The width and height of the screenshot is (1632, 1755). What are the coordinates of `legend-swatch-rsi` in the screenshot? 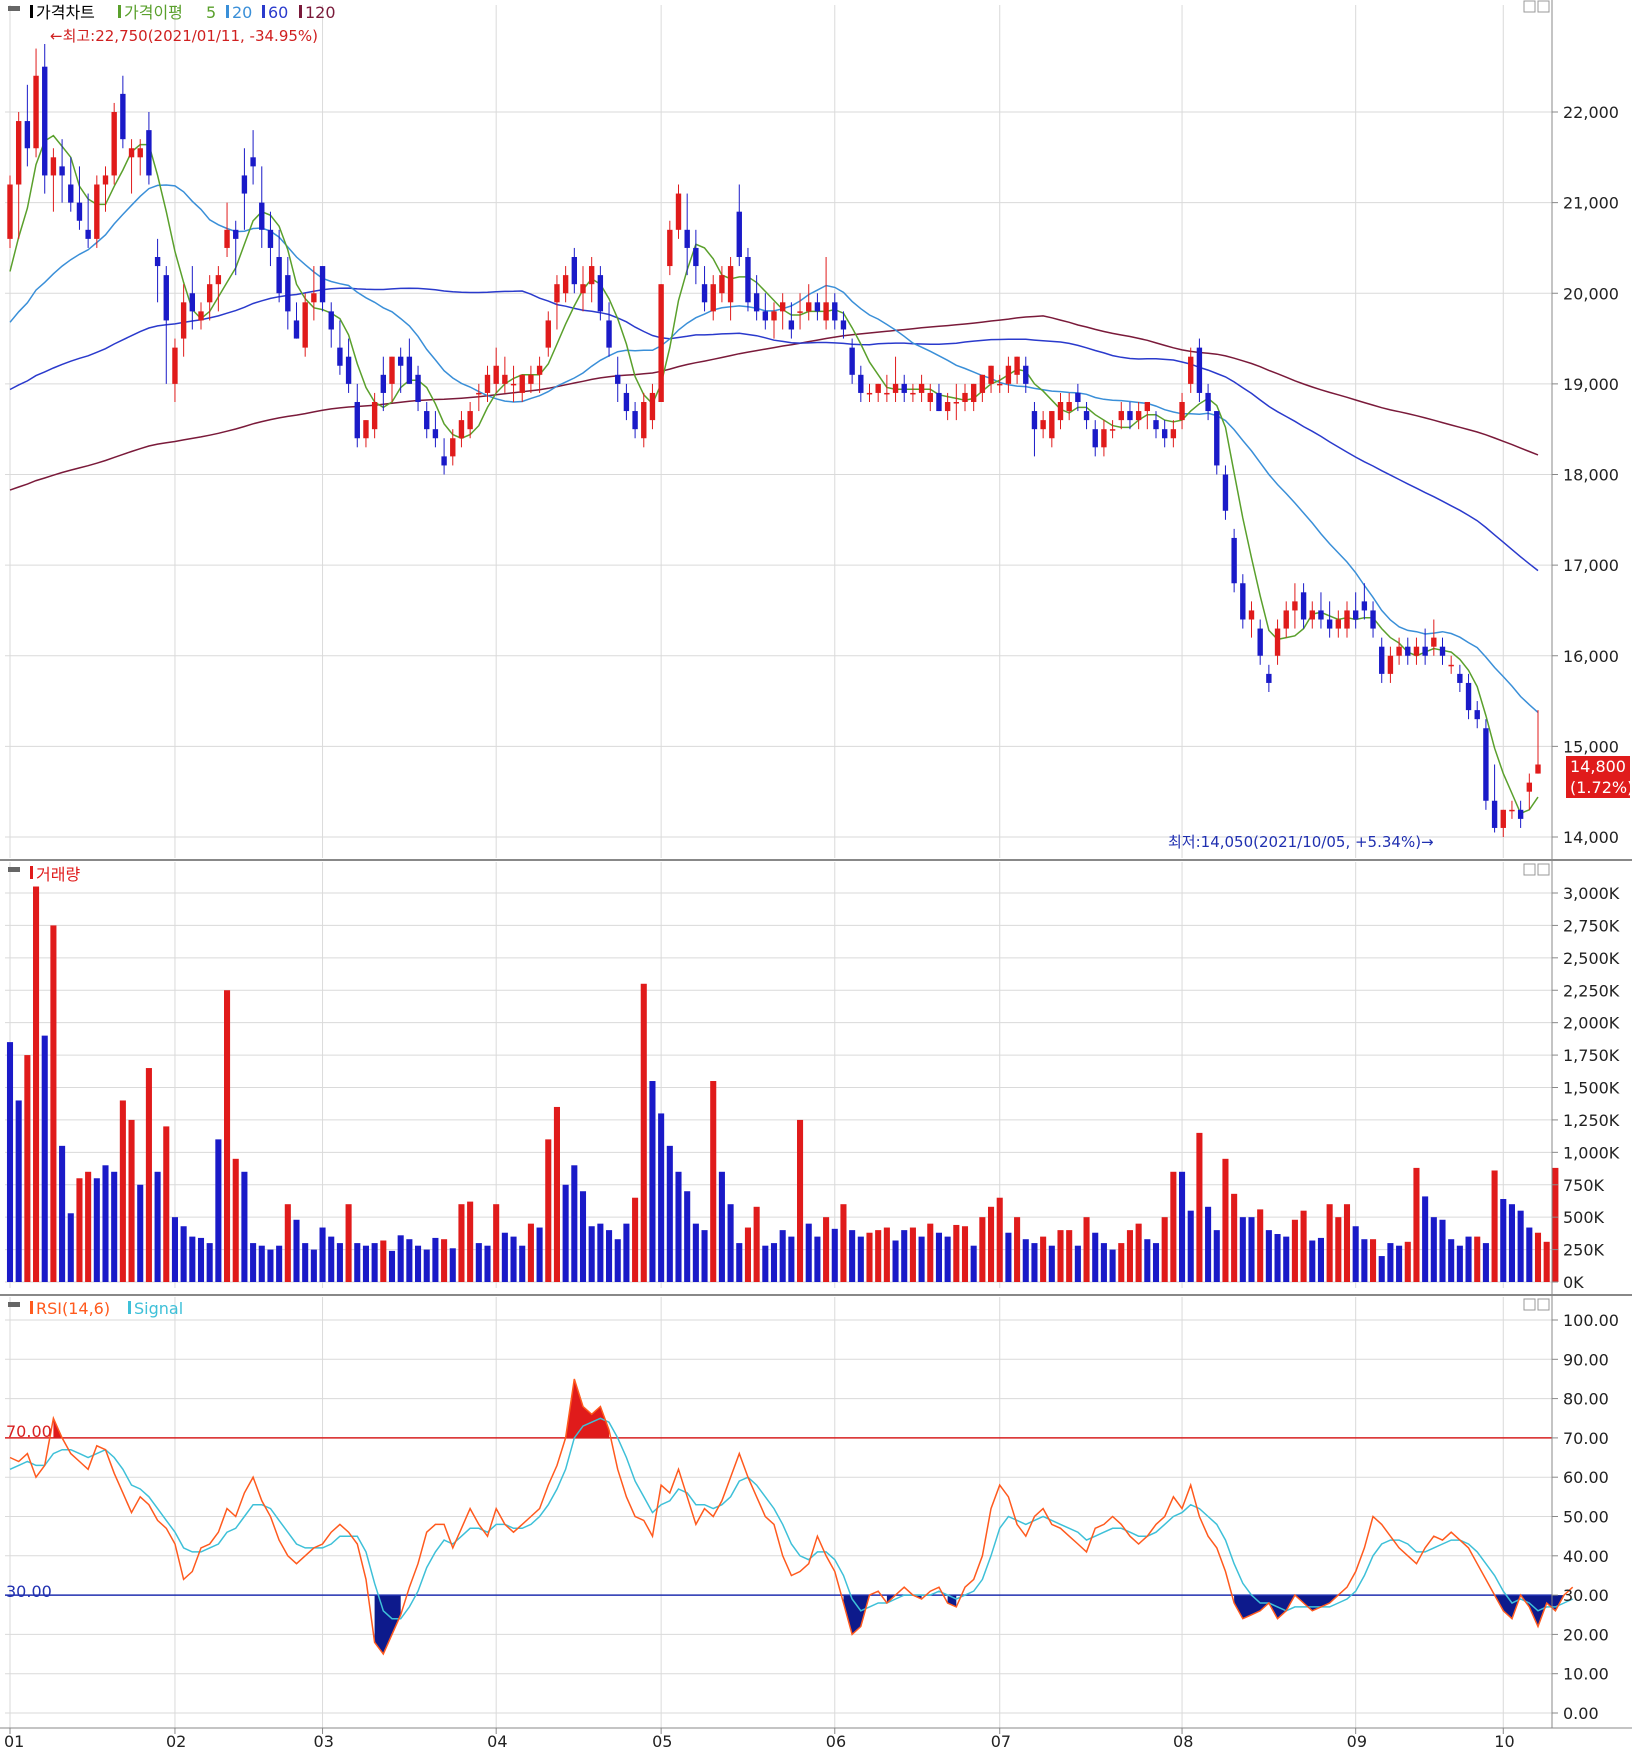 It's located at (31, 1307).